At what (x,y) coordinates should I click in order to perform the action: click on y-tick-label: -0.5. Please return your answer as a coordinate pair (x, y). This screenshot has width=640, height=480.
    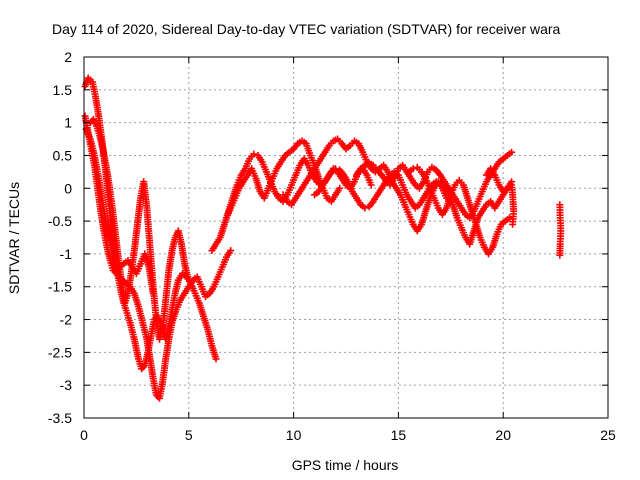
    Looking at the image, I should click on (60, 221).